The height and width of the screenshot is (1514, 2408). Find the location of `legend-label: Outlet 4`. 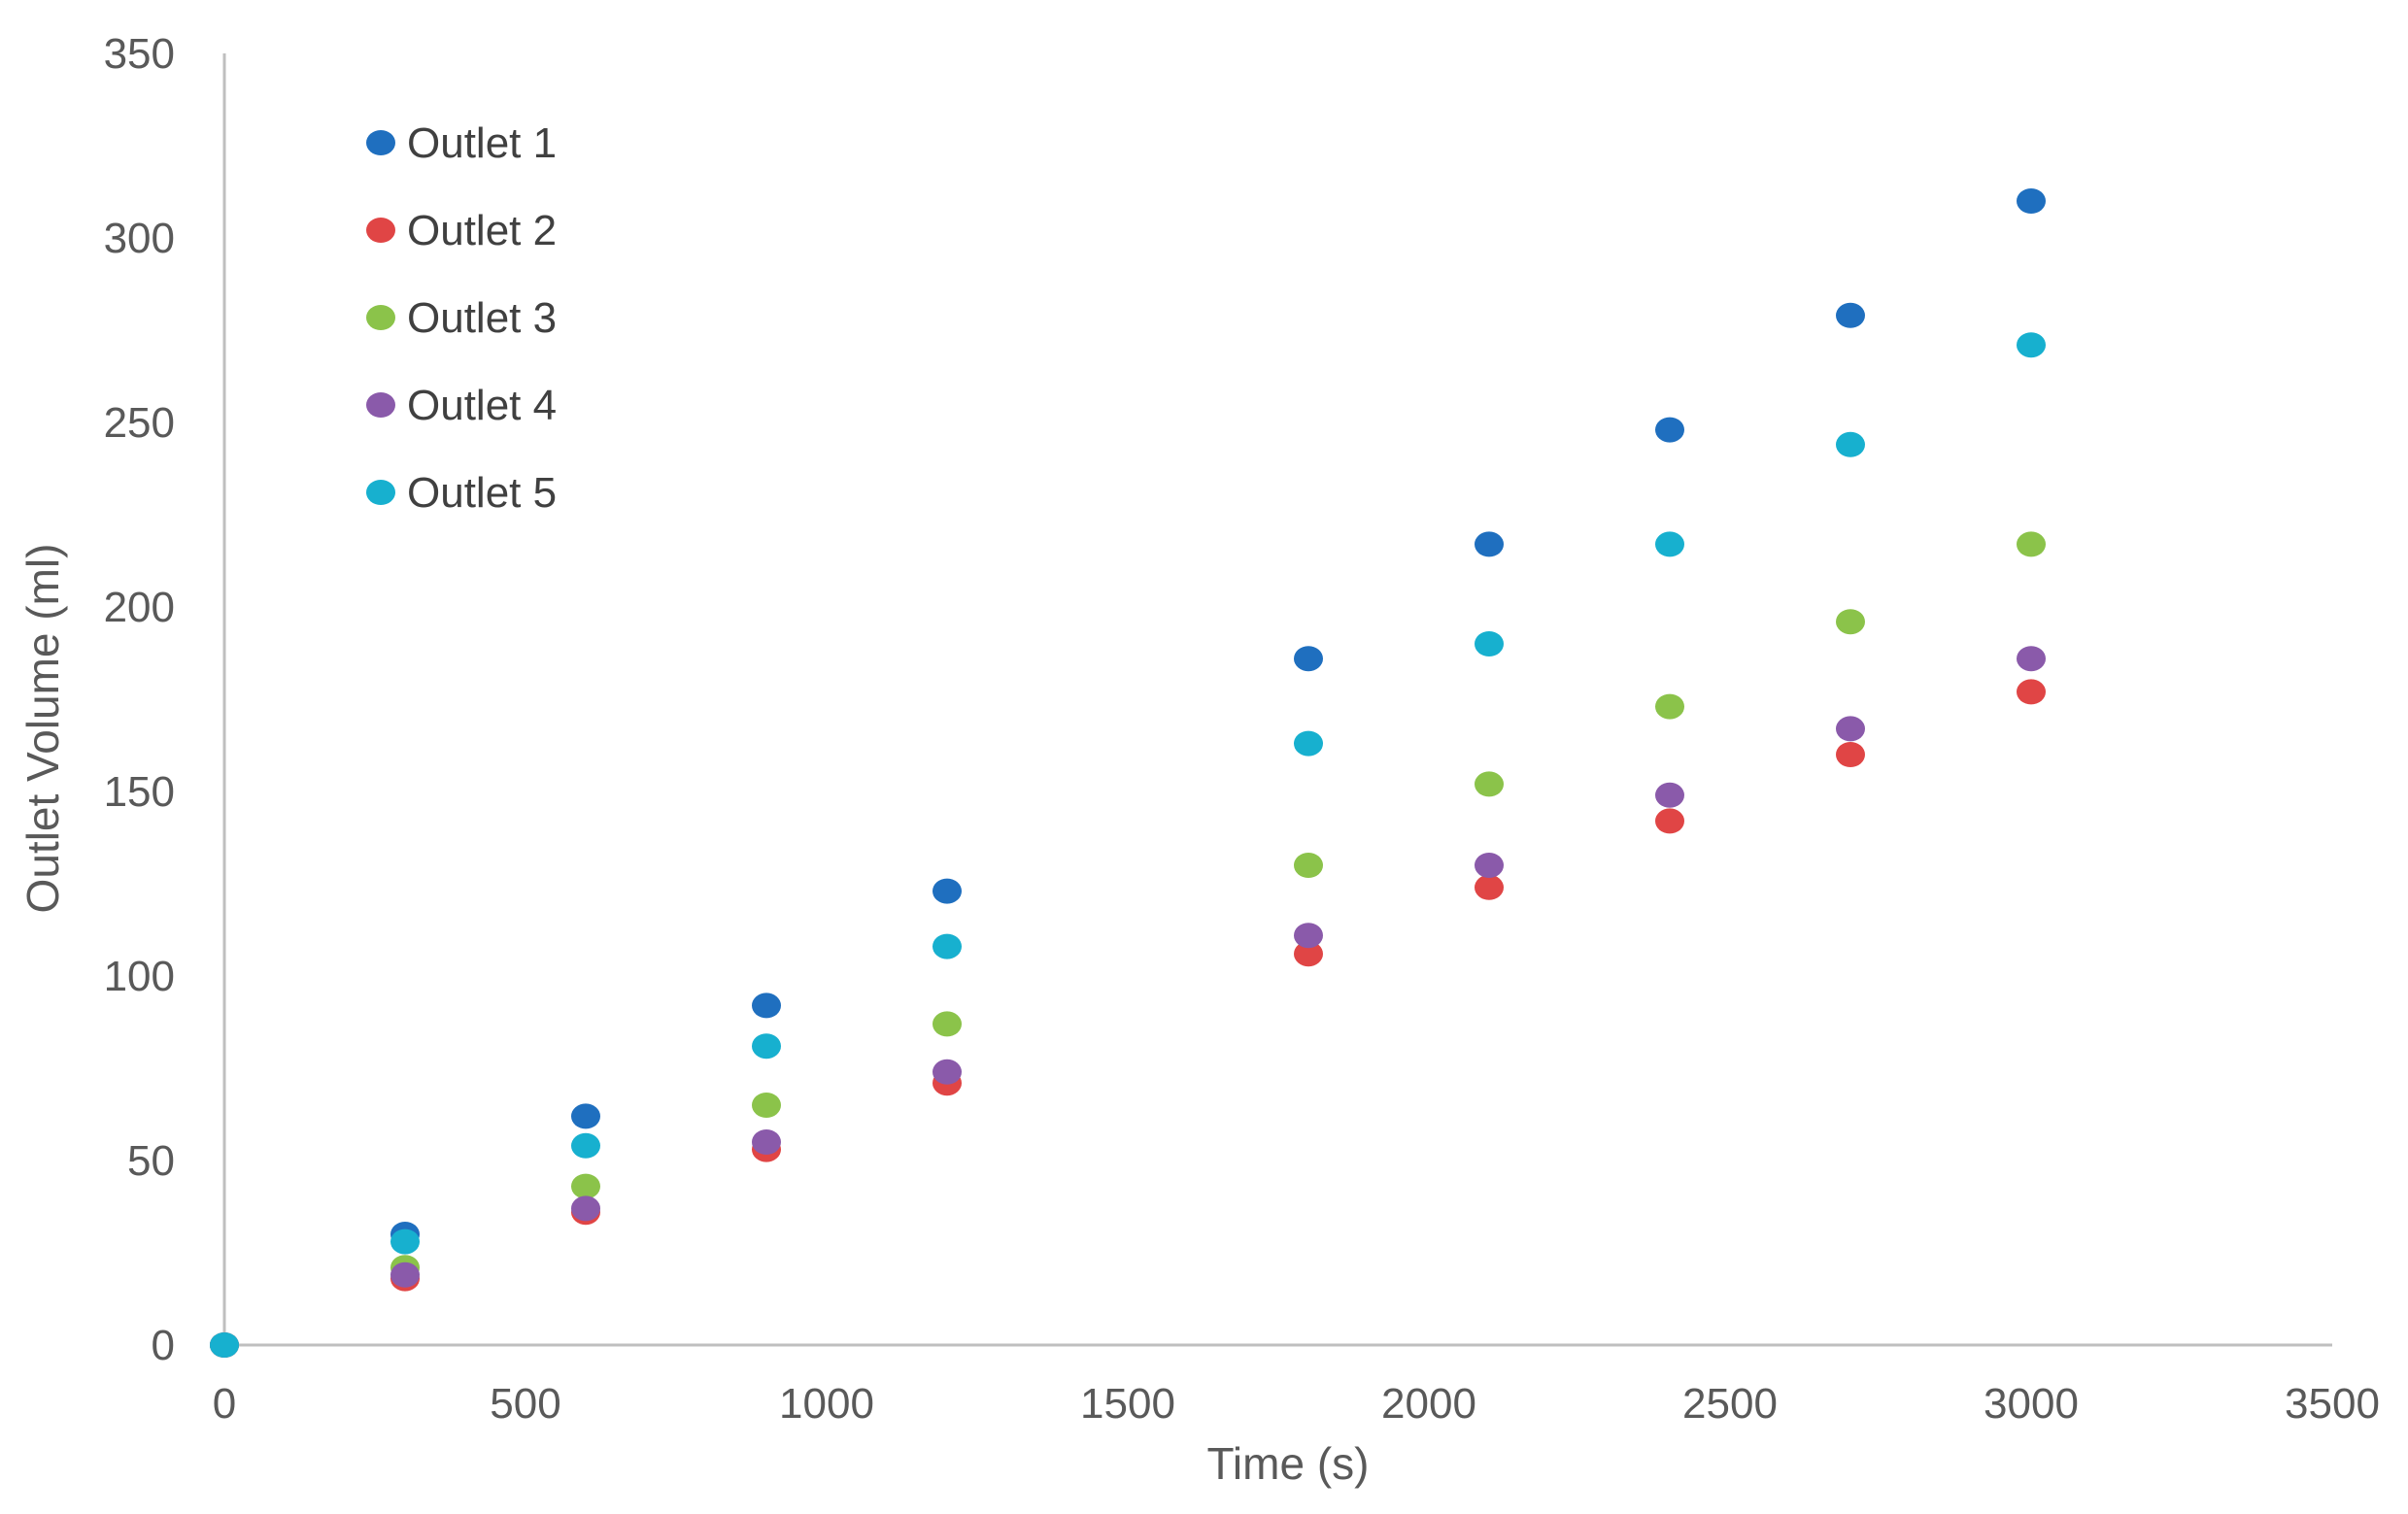

legend-label: Outlet 4 is located at coordinates (482, 405).